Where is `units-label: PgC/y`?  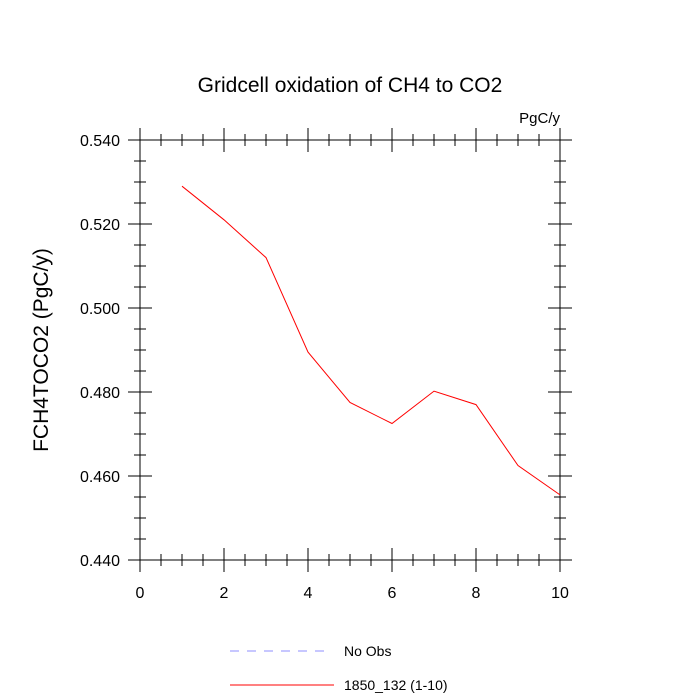
units-label: PgC/y is located at coordinates (539, 118).